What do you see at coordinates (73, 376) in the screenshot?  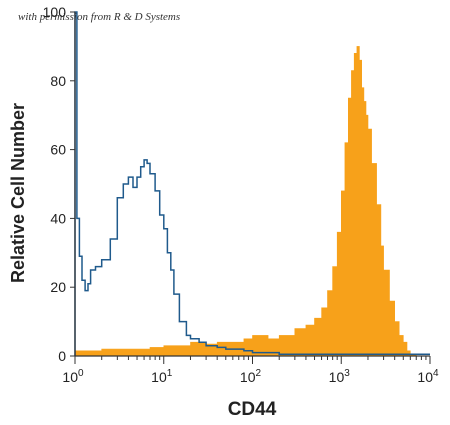 I see `x-tick-label: 10⁰` at bounding box center [73, 376].